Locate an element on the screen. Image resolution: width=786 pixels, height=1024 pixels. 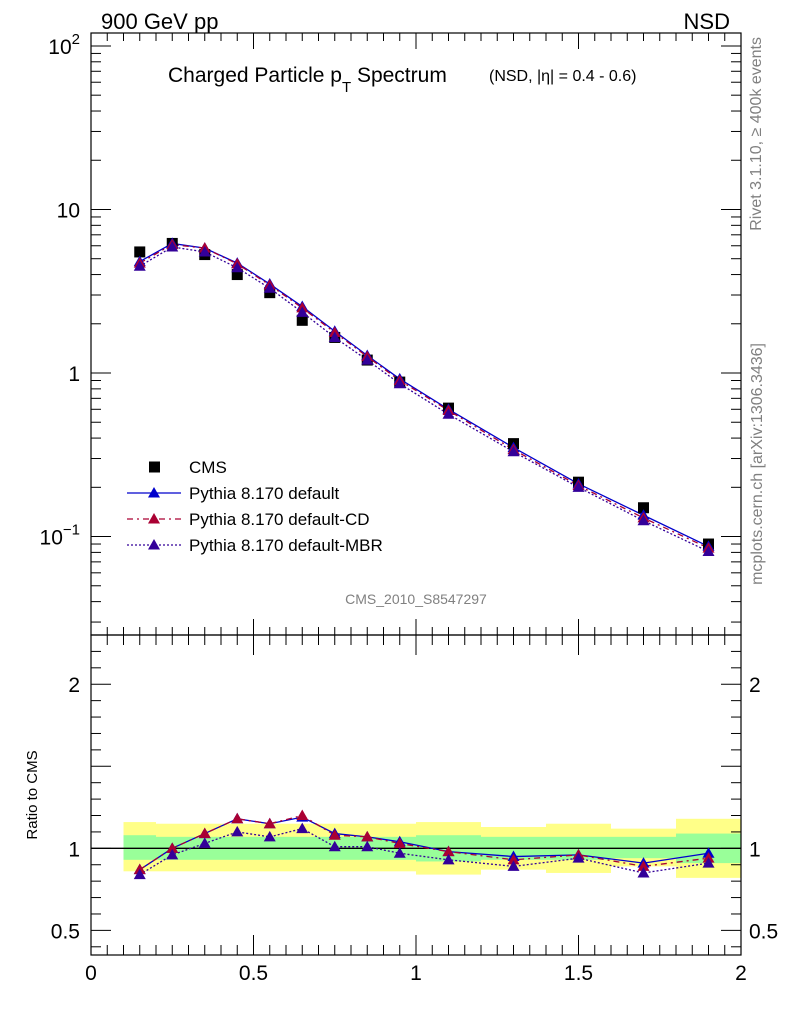
process-label: NSD is located at coordinates (707, 21).